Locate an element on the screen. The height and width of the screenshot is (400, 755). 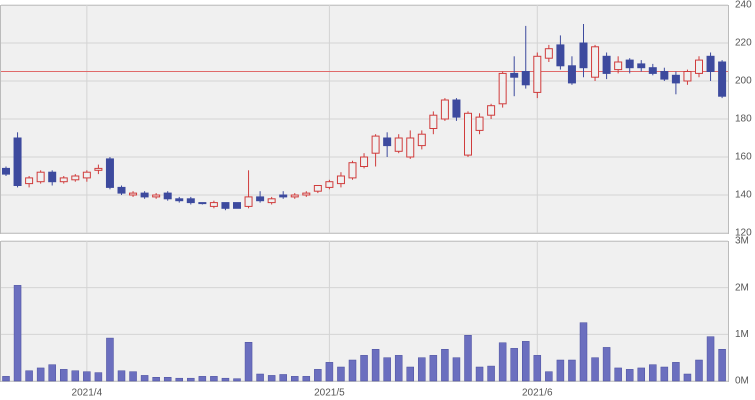
y-tick-label: 1M is located at coordinates (742, 334).